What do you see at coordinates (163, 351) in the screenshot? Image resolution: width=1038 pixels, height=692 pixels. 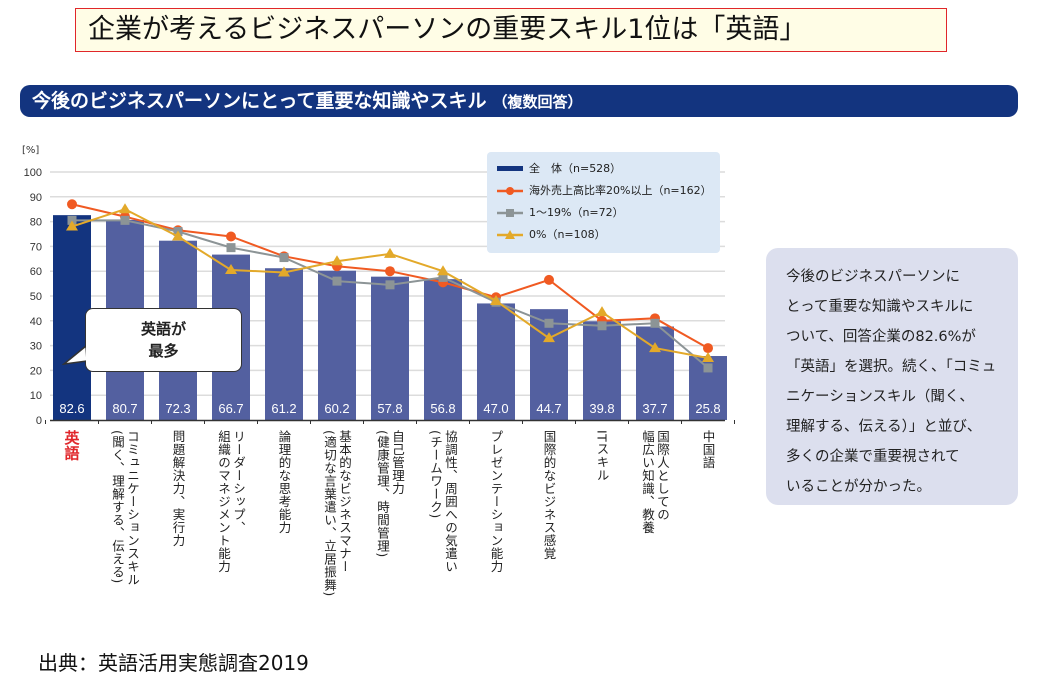 I see `callout-line2: 最多` at bounding box center [163, 351].